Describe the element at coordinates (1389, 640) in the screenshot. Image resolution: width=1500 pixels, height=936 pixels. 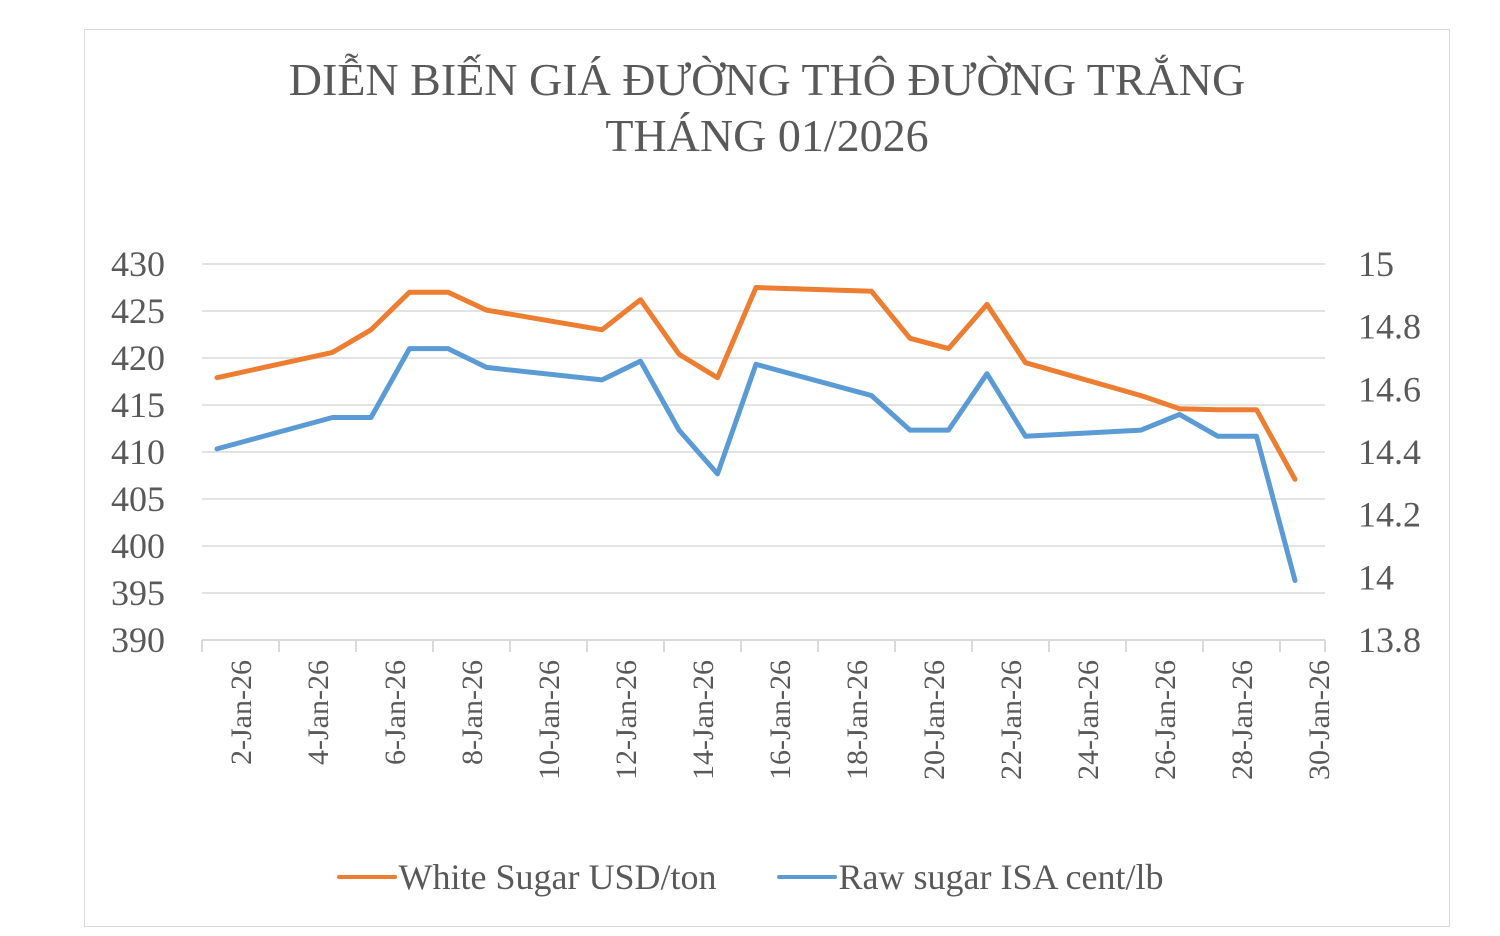
I see `right-y-tick-label: 13.8` at that location.